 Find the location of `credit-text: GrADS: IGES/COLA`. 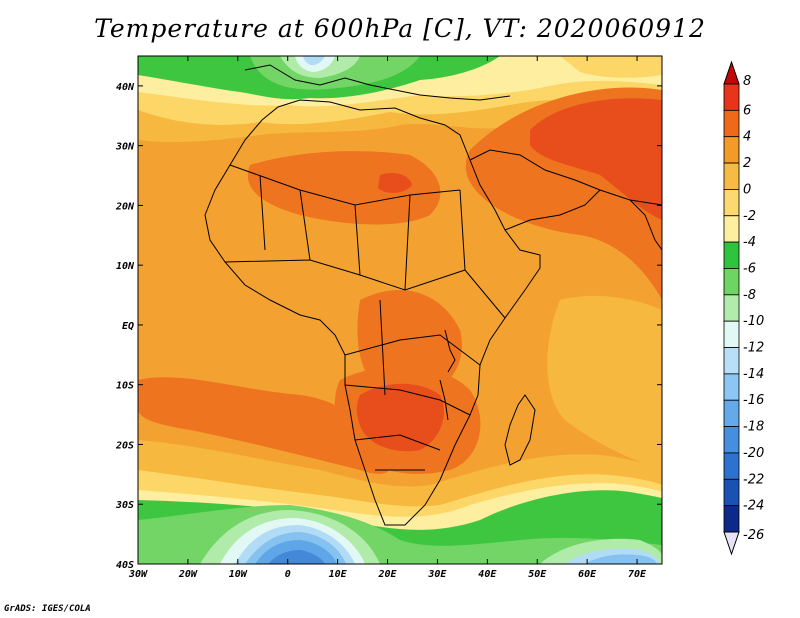

credit-text: GrADS: IGES/COLA is located at coordinates (47, 609).